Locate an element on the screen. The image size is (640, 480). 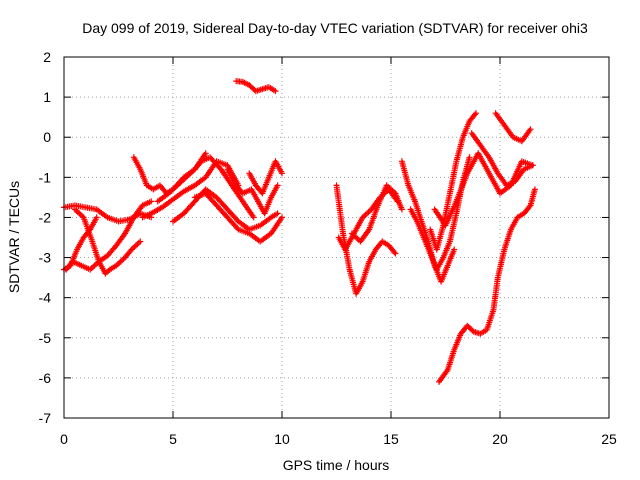
y-tick-label: -4 is located at coordinates (45, 298).